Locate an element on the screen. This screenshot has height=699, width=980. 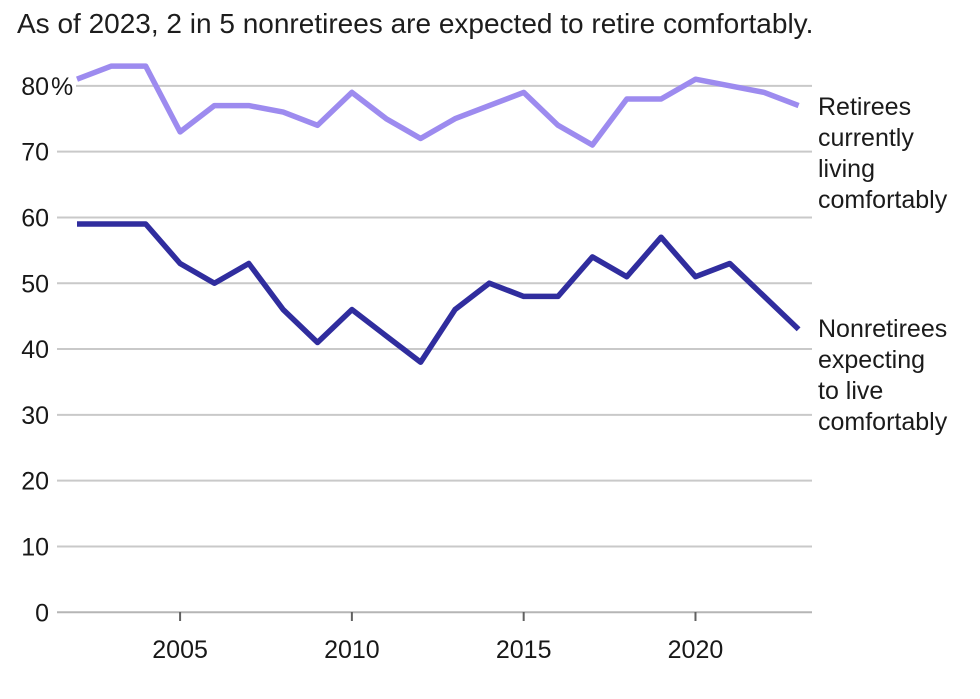
legend-nonretirees: Nonretirees expecting to live comfortably is located at coordinates (882, 376).